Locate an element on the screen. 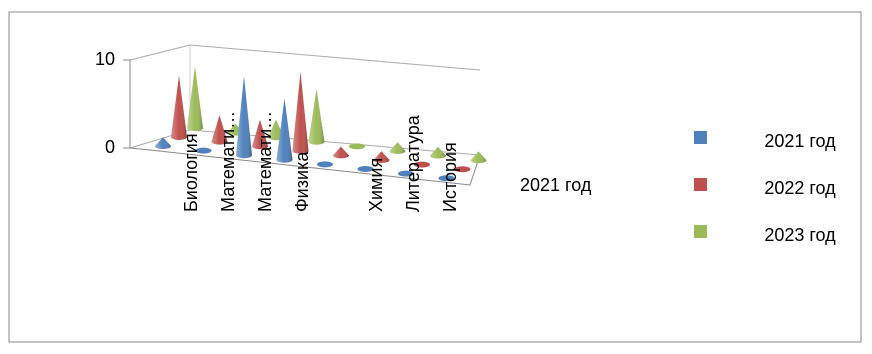 This screenshot has width=872, height=354. legend-label: 2022 год is located at coordinates (800, 188).